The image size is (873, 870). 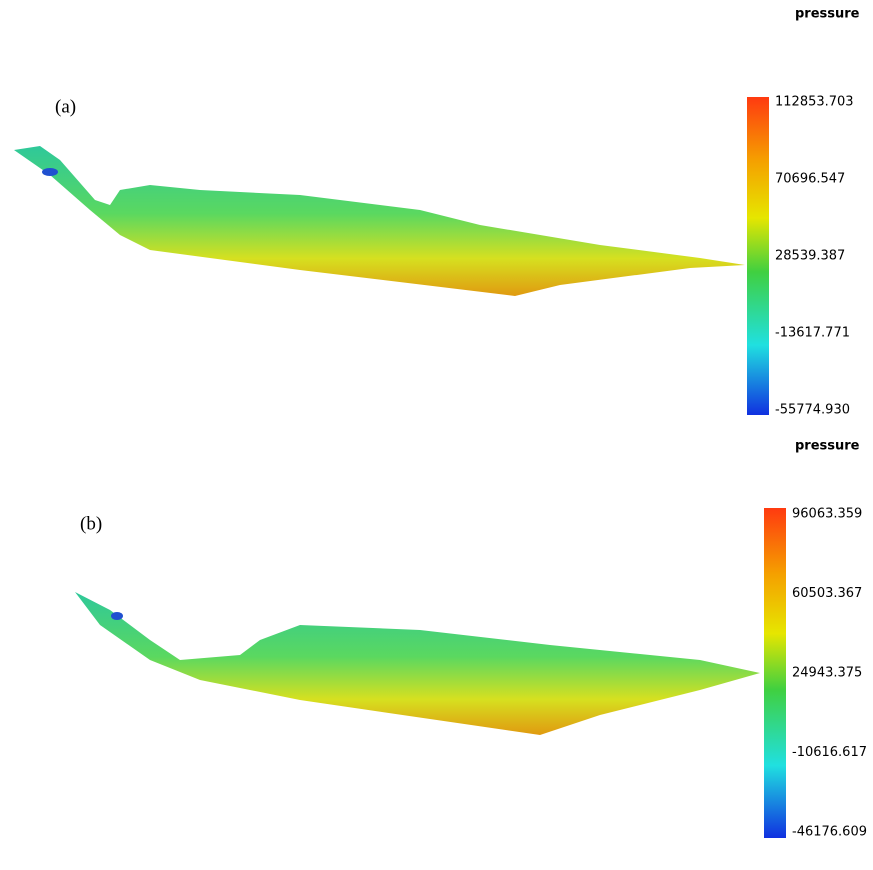 I want to click on colorbar-tick-label: -10616.617, so click(x=829, y=752).